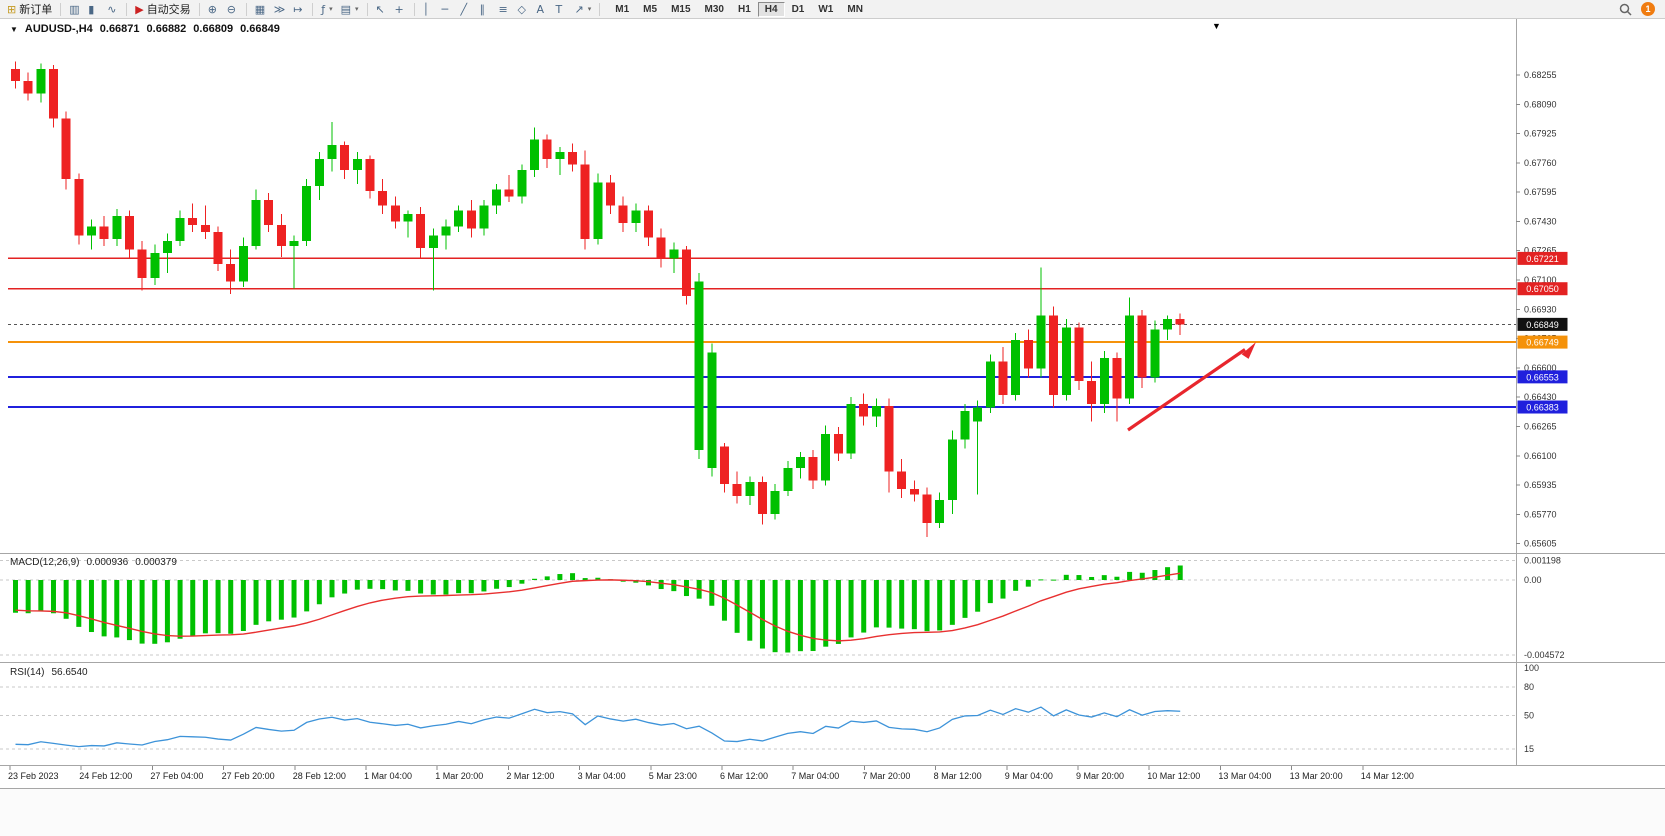  Describe the element at coordinates (788, 342) in the screenshot. I see `key-level-line: 0.66749` at that location.